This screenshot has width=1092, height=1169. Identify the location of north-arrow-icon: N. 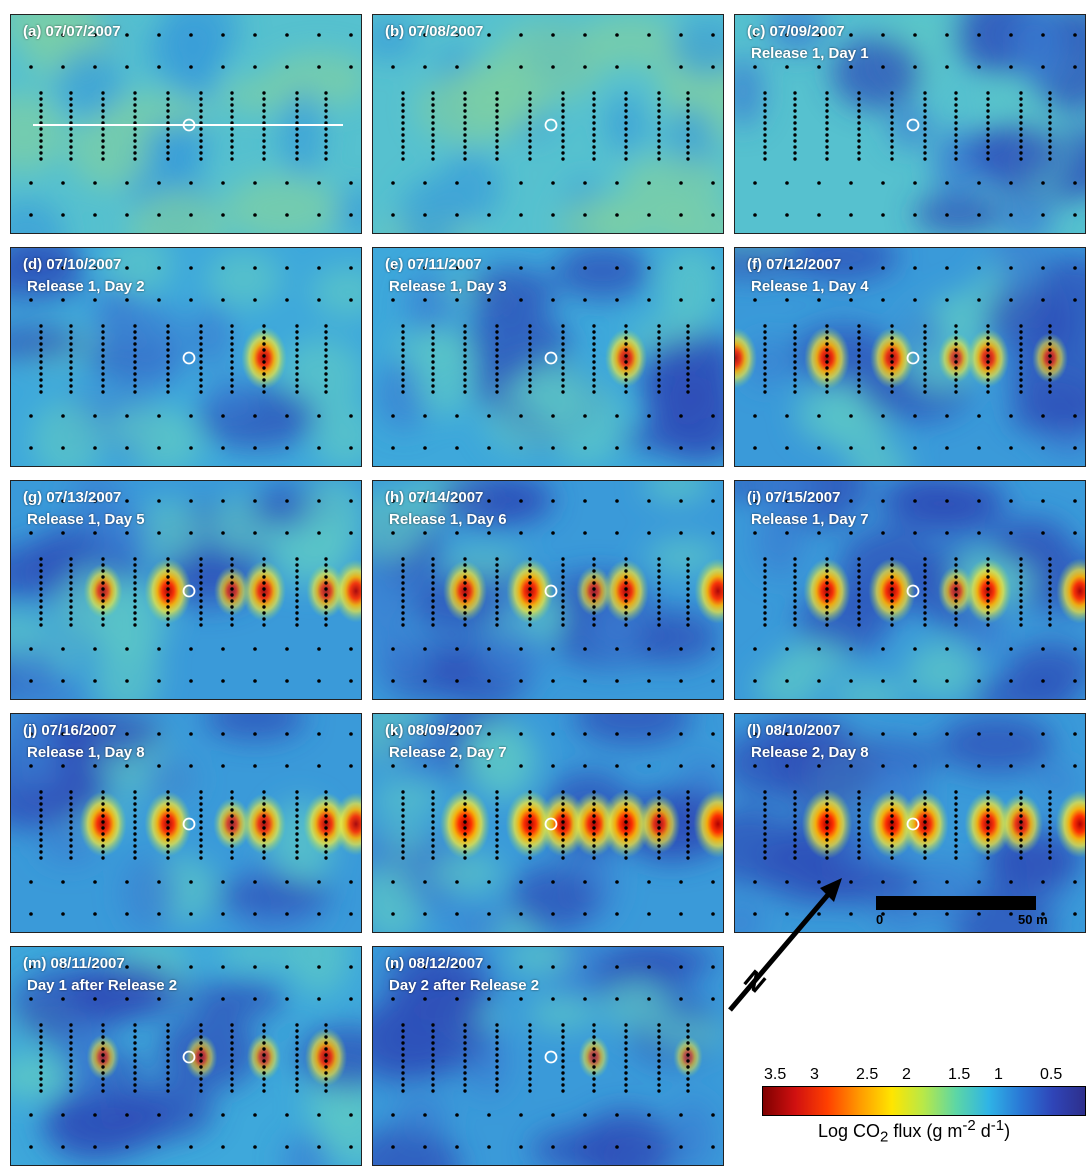
(785, 945).